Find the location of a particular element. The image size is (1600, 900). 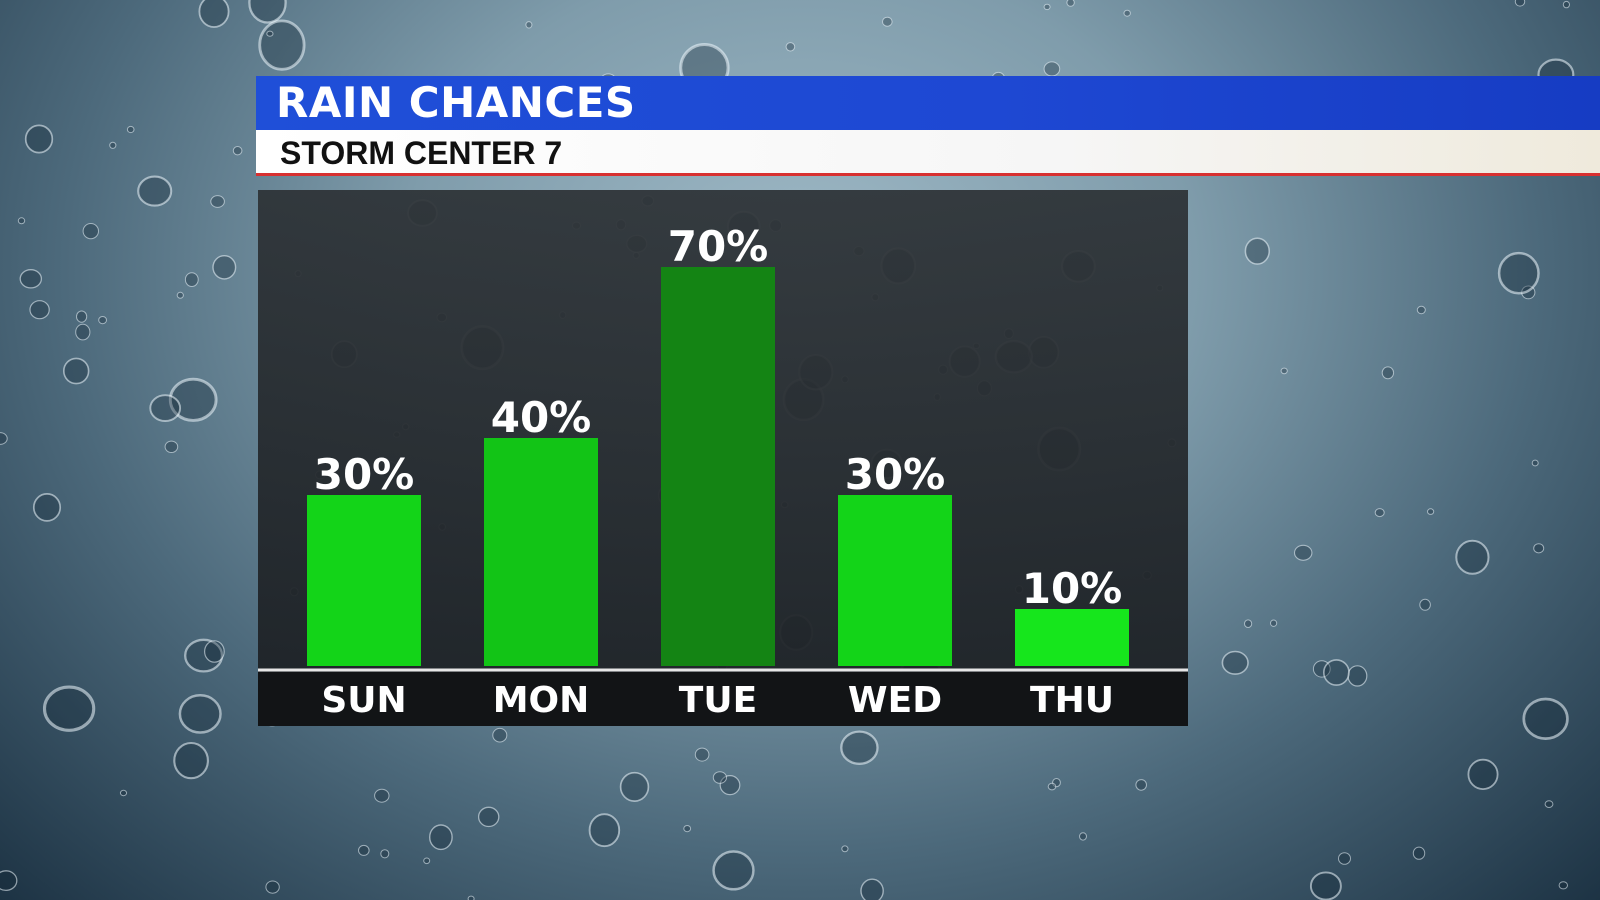

page-subtitle: STORM CENTER 7 is located at coordinates (421, 153).